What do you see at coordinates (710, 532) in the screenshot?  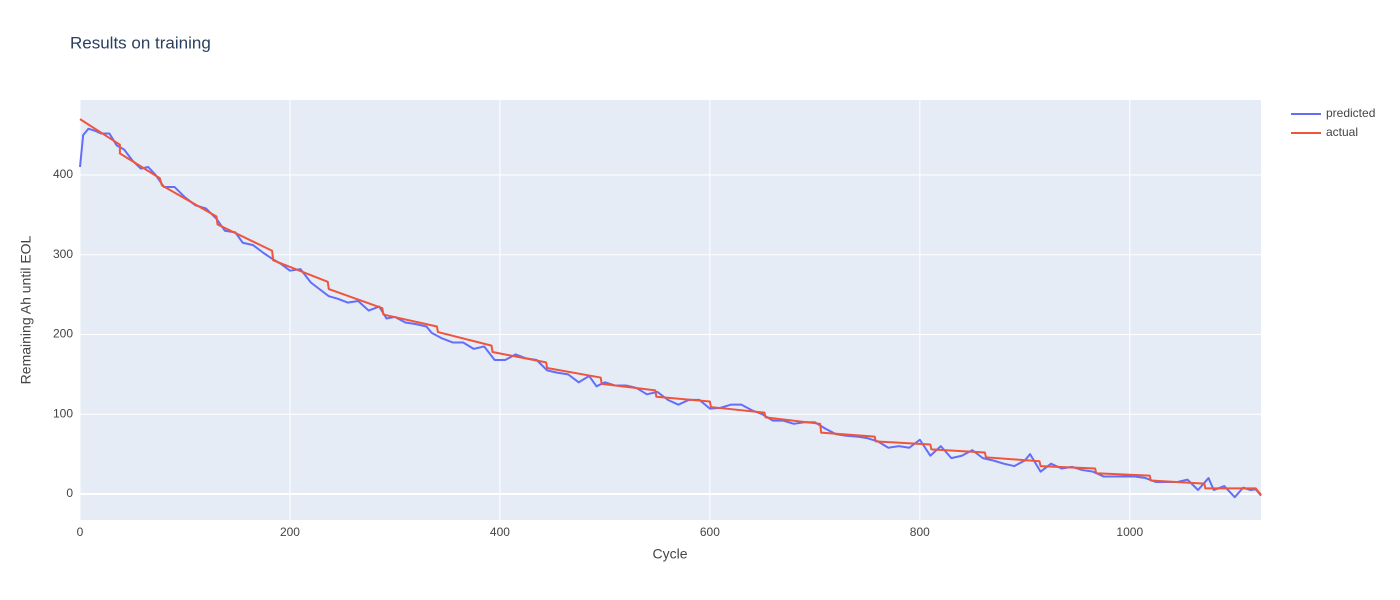 I see `x-tick-label: 600` at bounding box center [710, 532].